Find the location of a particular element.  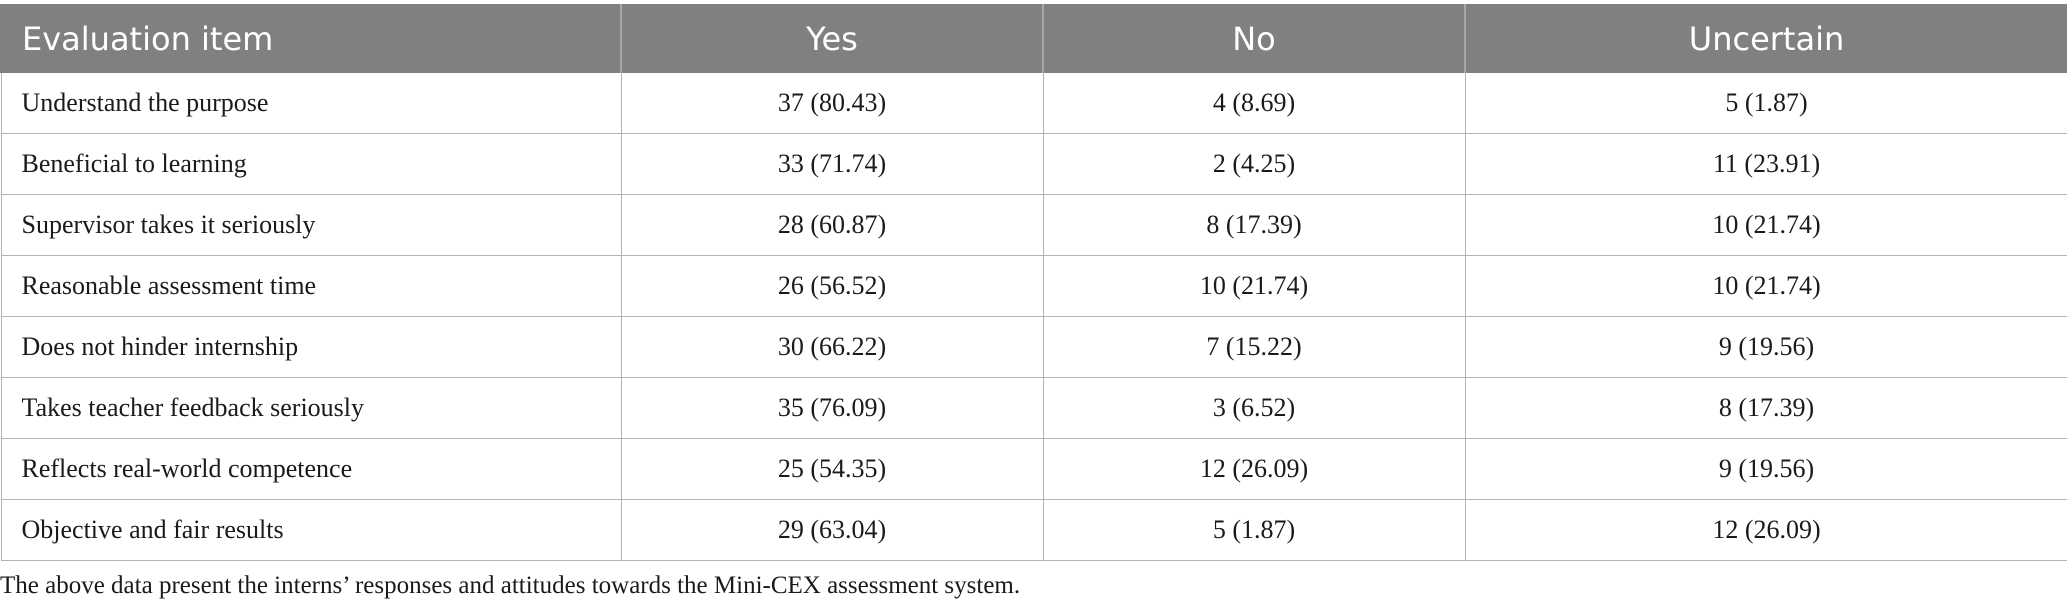

cell-yes: 26 (56.52) is located at coordinates (832, 286).